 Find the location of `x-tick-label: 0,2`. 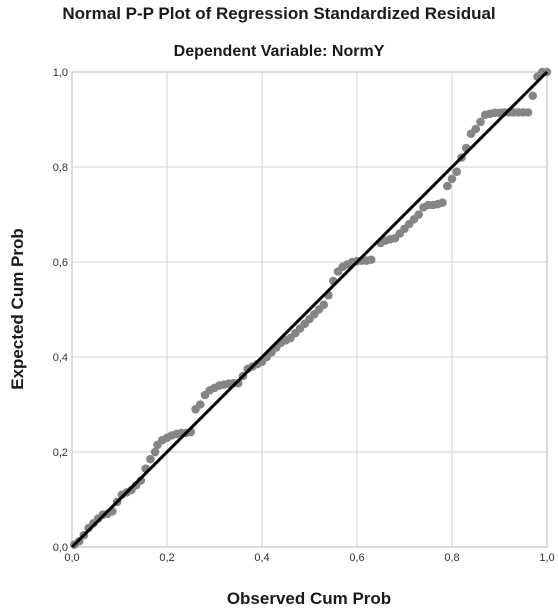

x-tick-label: 0,2 is located at coordinates (166, 558).